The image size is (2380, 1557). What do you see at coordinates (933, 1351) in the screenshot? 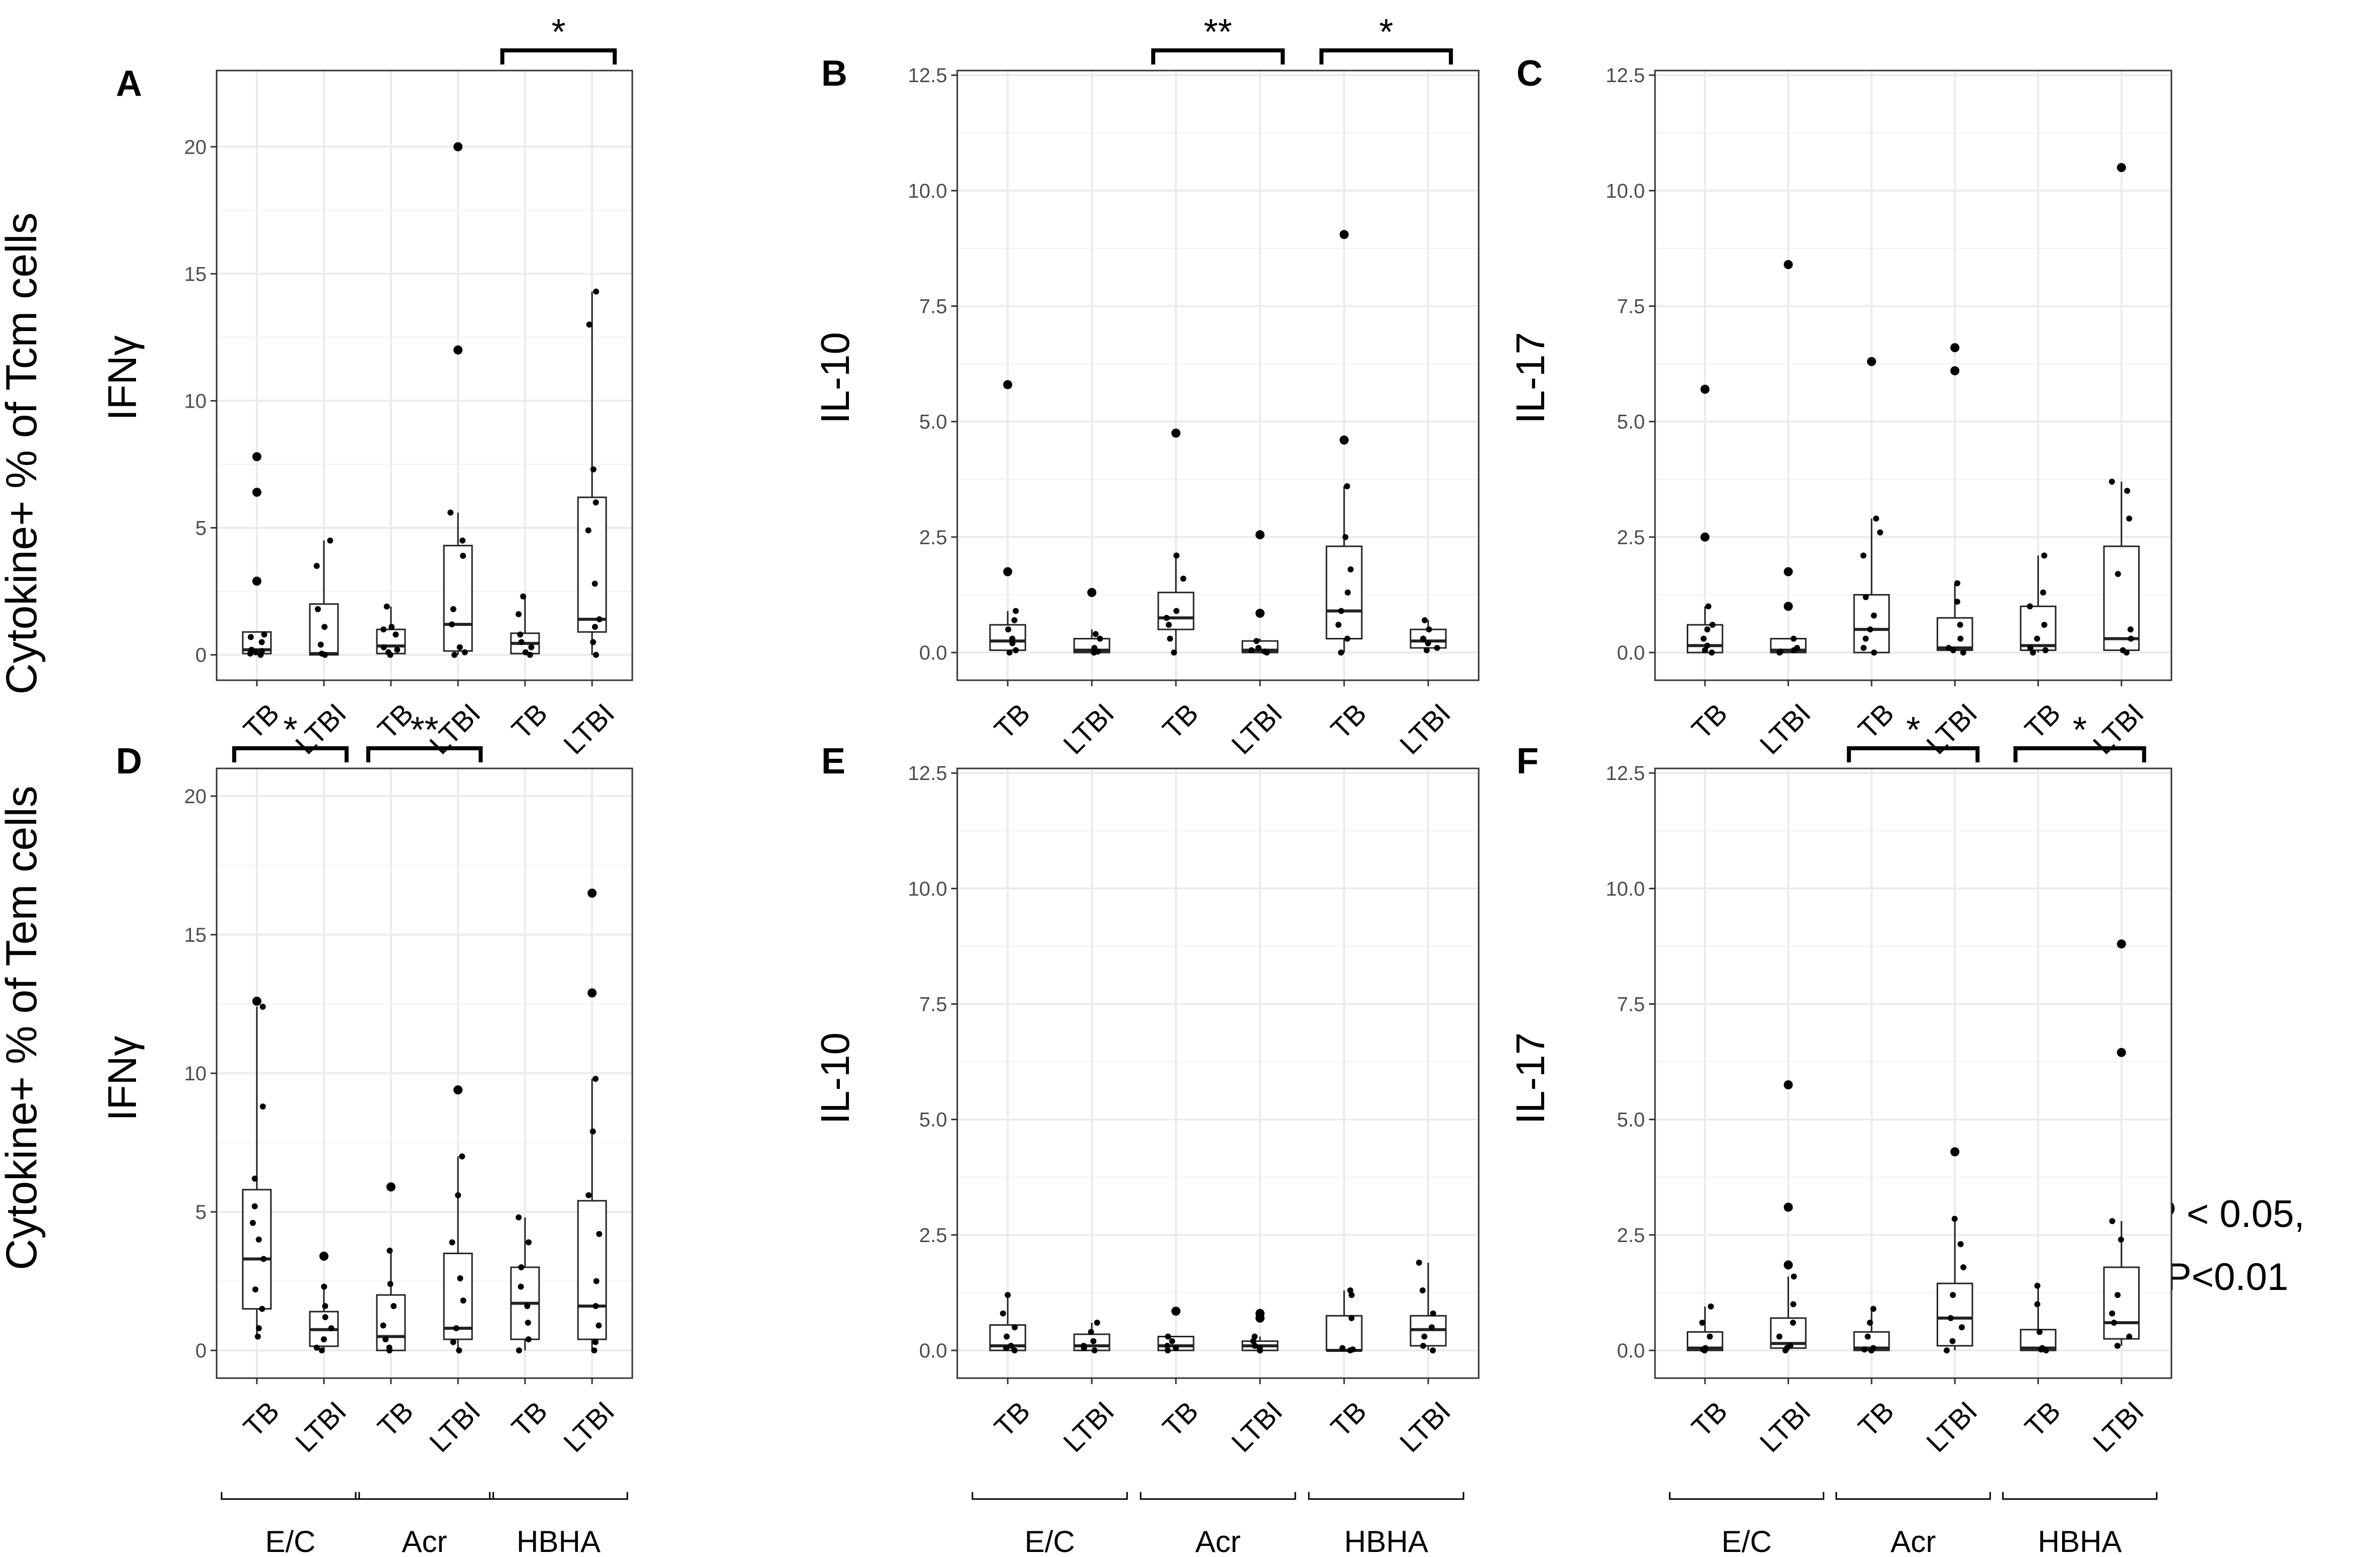
I see `y-tick-label: 0.0` at bounding box center [933, 1351].